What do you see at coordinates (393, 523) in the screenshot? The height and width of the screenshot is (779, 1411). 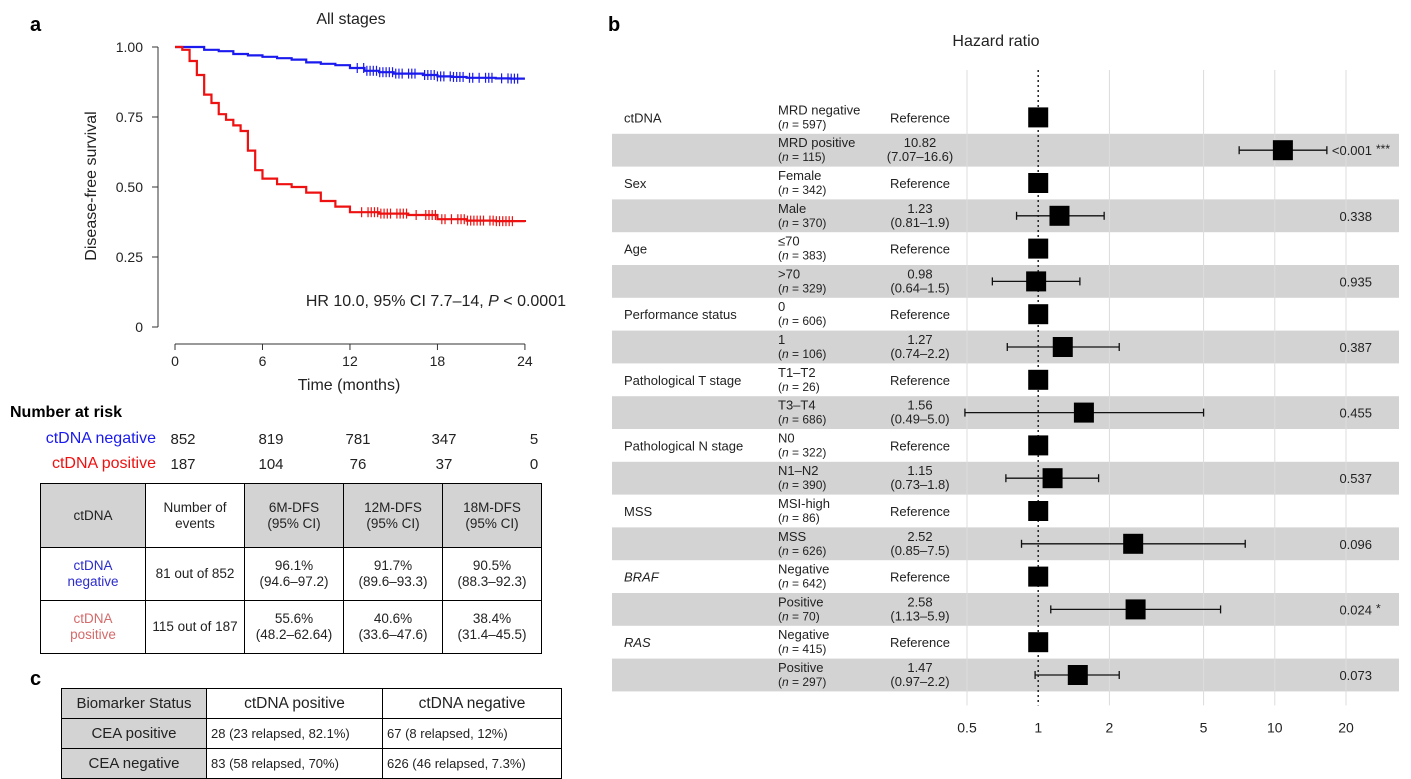 I see `dfs-header-text: (95% CI)` at bounding box center [393, 523].